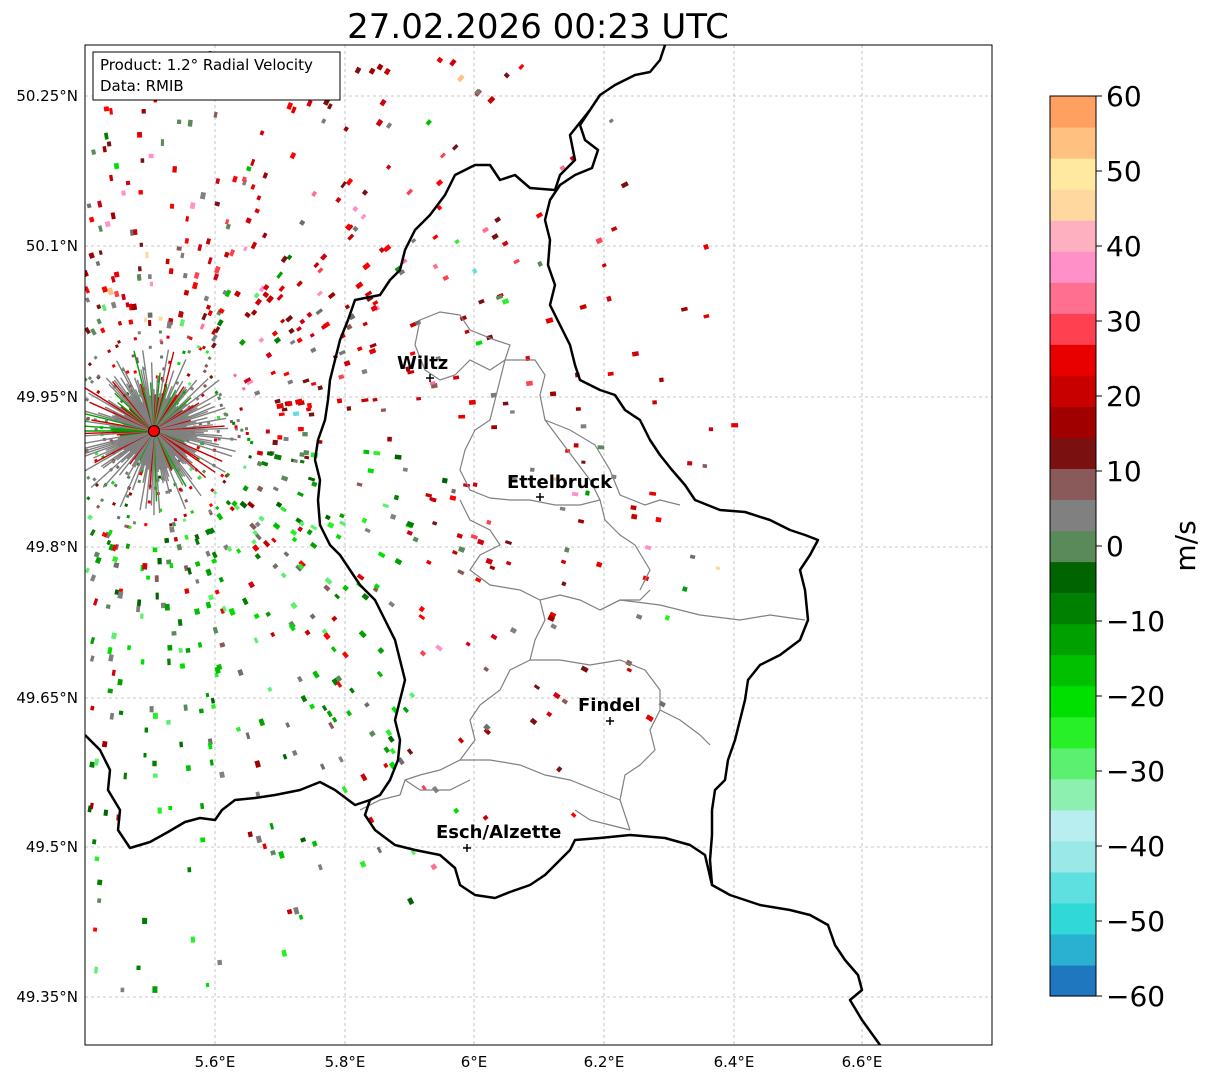  What do you see at coordinates (47, 96) in the screenshot?
I see `lat-tick-label: 50.25°N` at bounding box center [47, 96].